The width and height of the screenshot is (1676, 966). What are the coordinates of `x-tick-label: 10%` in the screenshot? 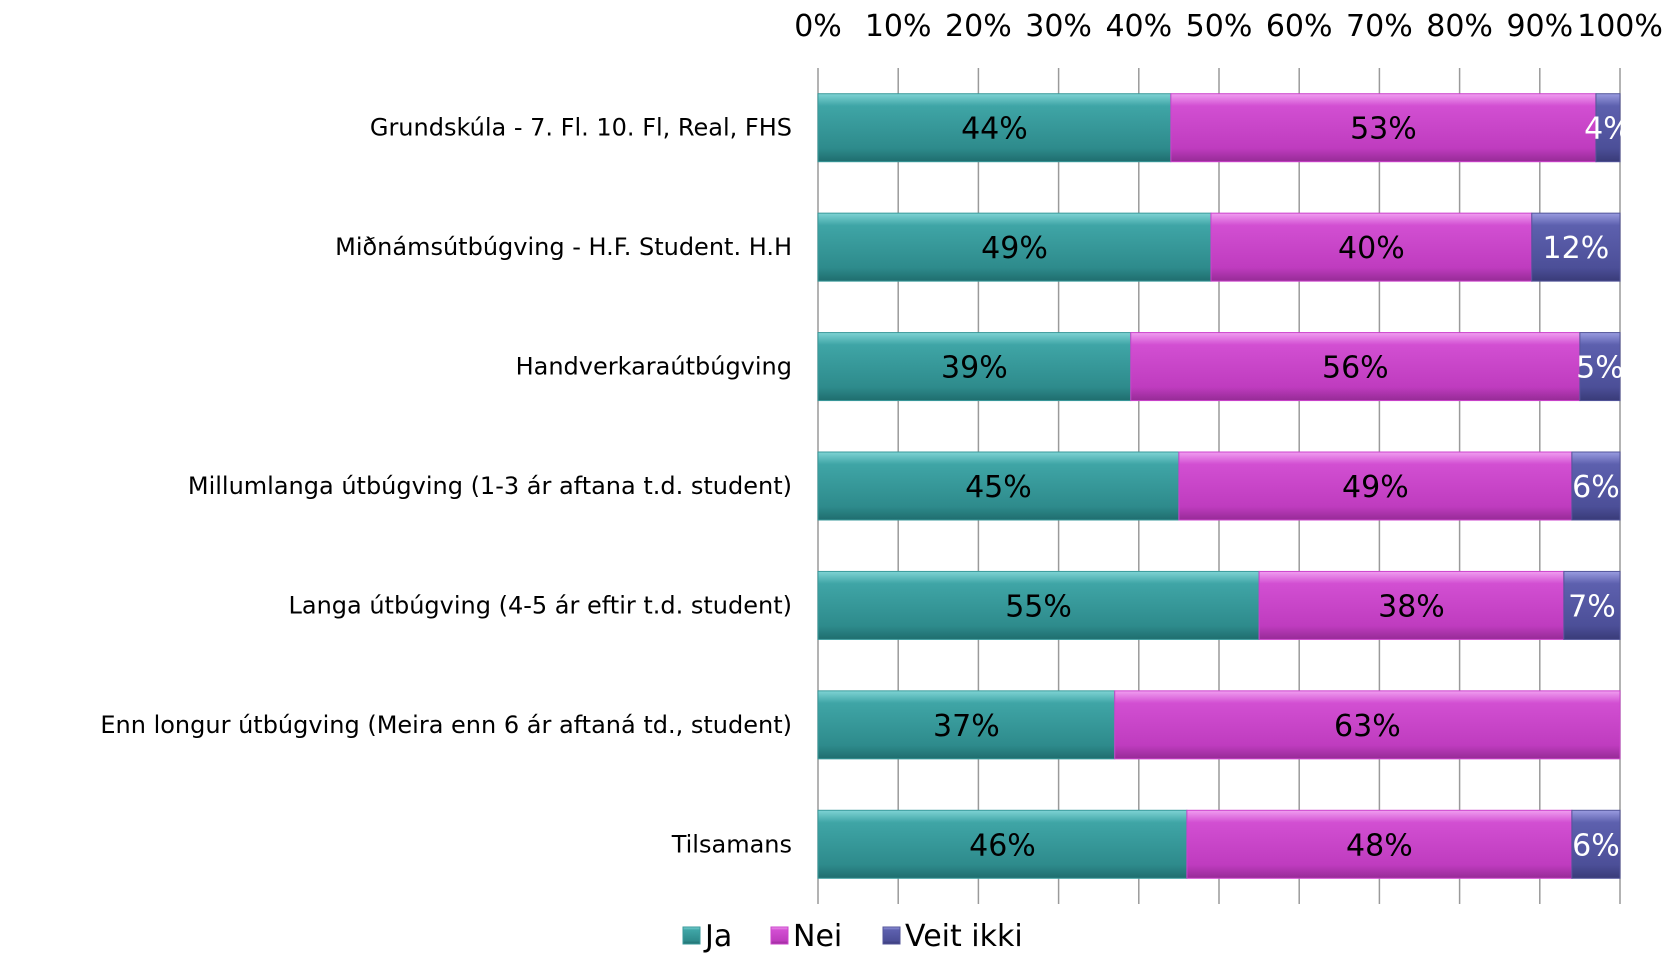 It's located at (898, 26).